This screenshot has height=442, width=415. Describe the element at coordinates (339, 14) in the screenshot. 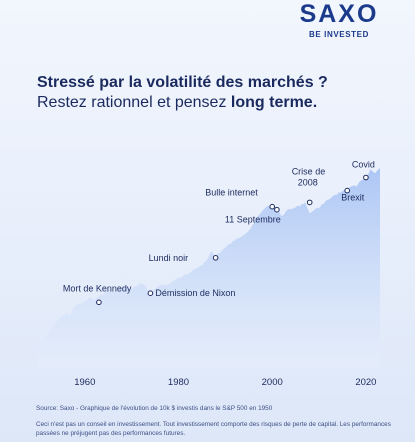

I see `brand-name: SAXO` at that location.